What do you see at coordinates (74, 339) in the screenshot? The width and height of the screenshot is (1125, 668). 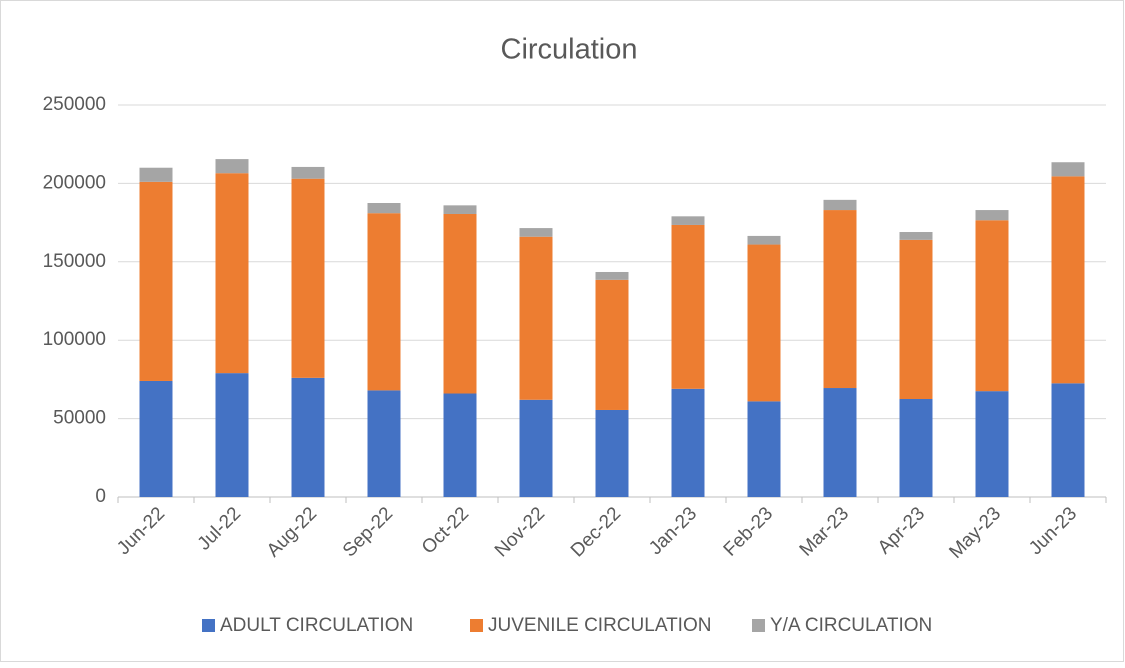 I see `y-tick-label: 100000` at bounding box center [74, 339].